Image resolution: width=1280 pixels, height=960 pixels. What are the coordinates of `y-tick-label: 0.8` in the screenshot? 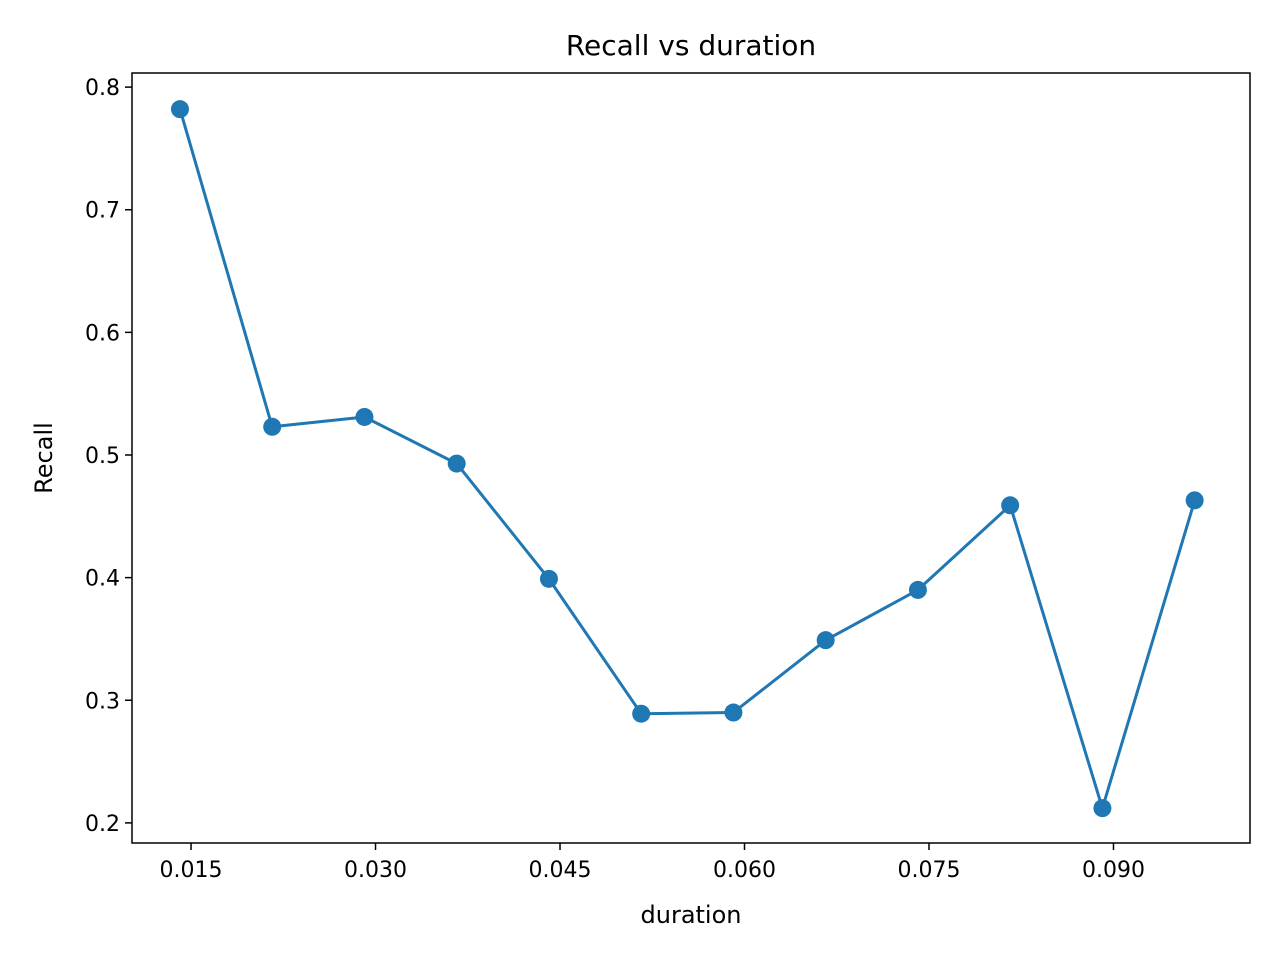 It's located at (102, 88).